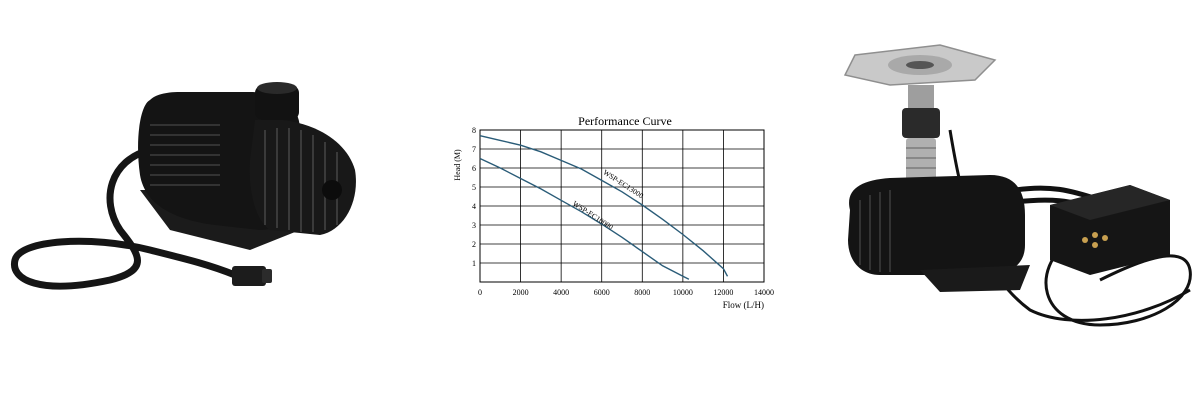 The width and height of the screenshot is (1200, 400). Describe the element at coordinates (474, 244) in the screenshot. I see `y-tick-label: 2` at that location.